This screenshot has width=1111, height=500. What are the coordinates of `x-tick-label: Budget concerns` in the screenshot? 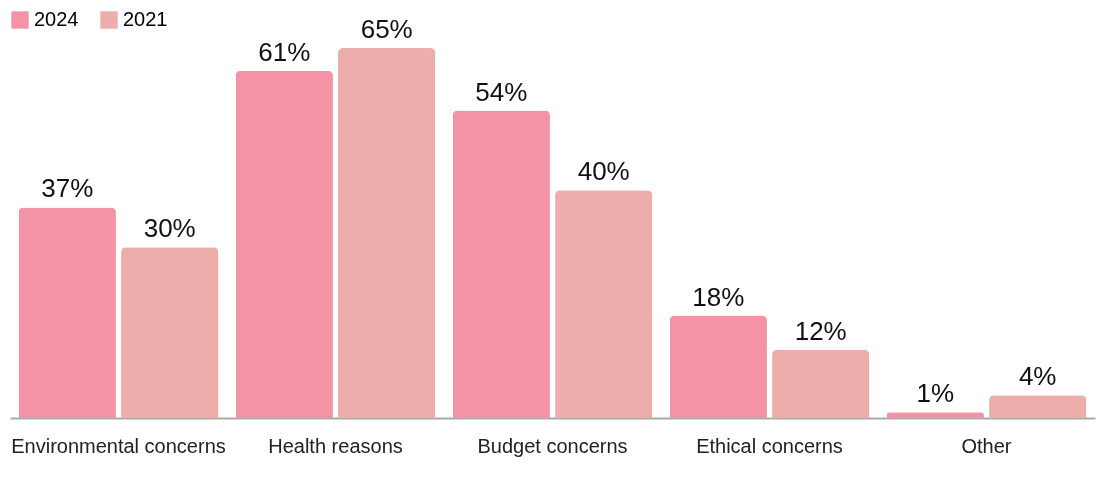 It's located at (552, 445).